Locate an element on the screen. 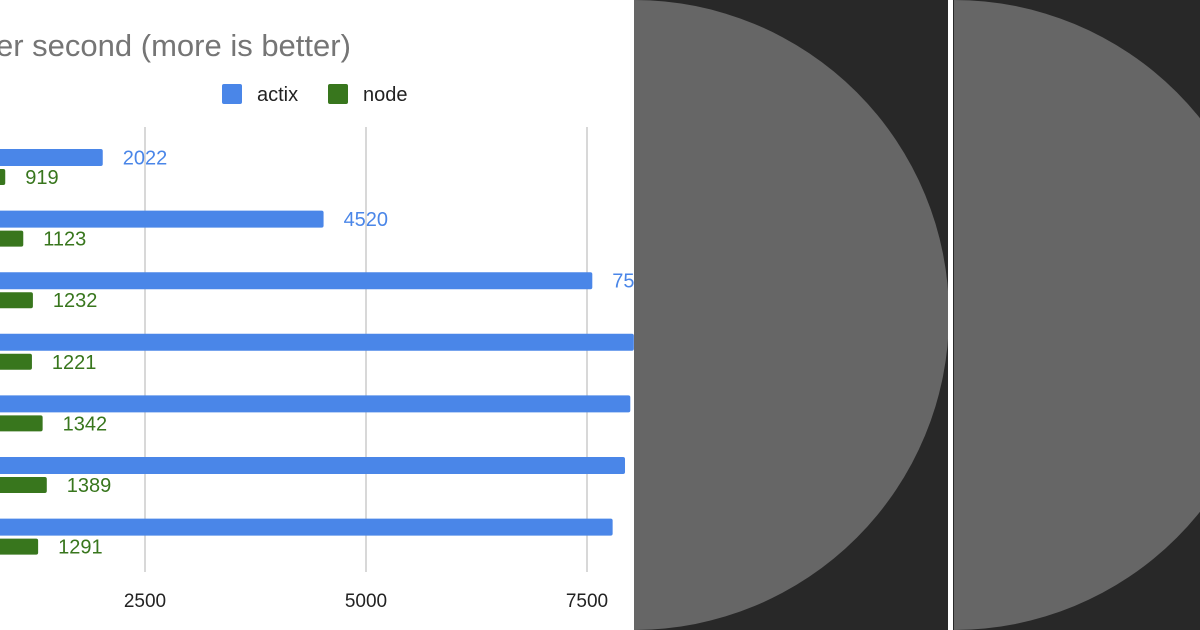  vertical-divider is located at coordinates (950, 315).